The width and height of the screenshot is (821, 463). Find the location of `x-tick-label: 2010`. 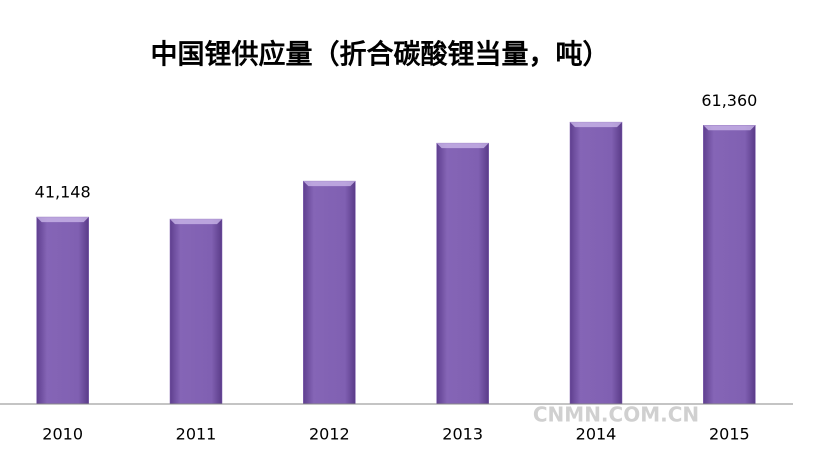

x-tick-label: 2010 is located at coordinates (62, 434).